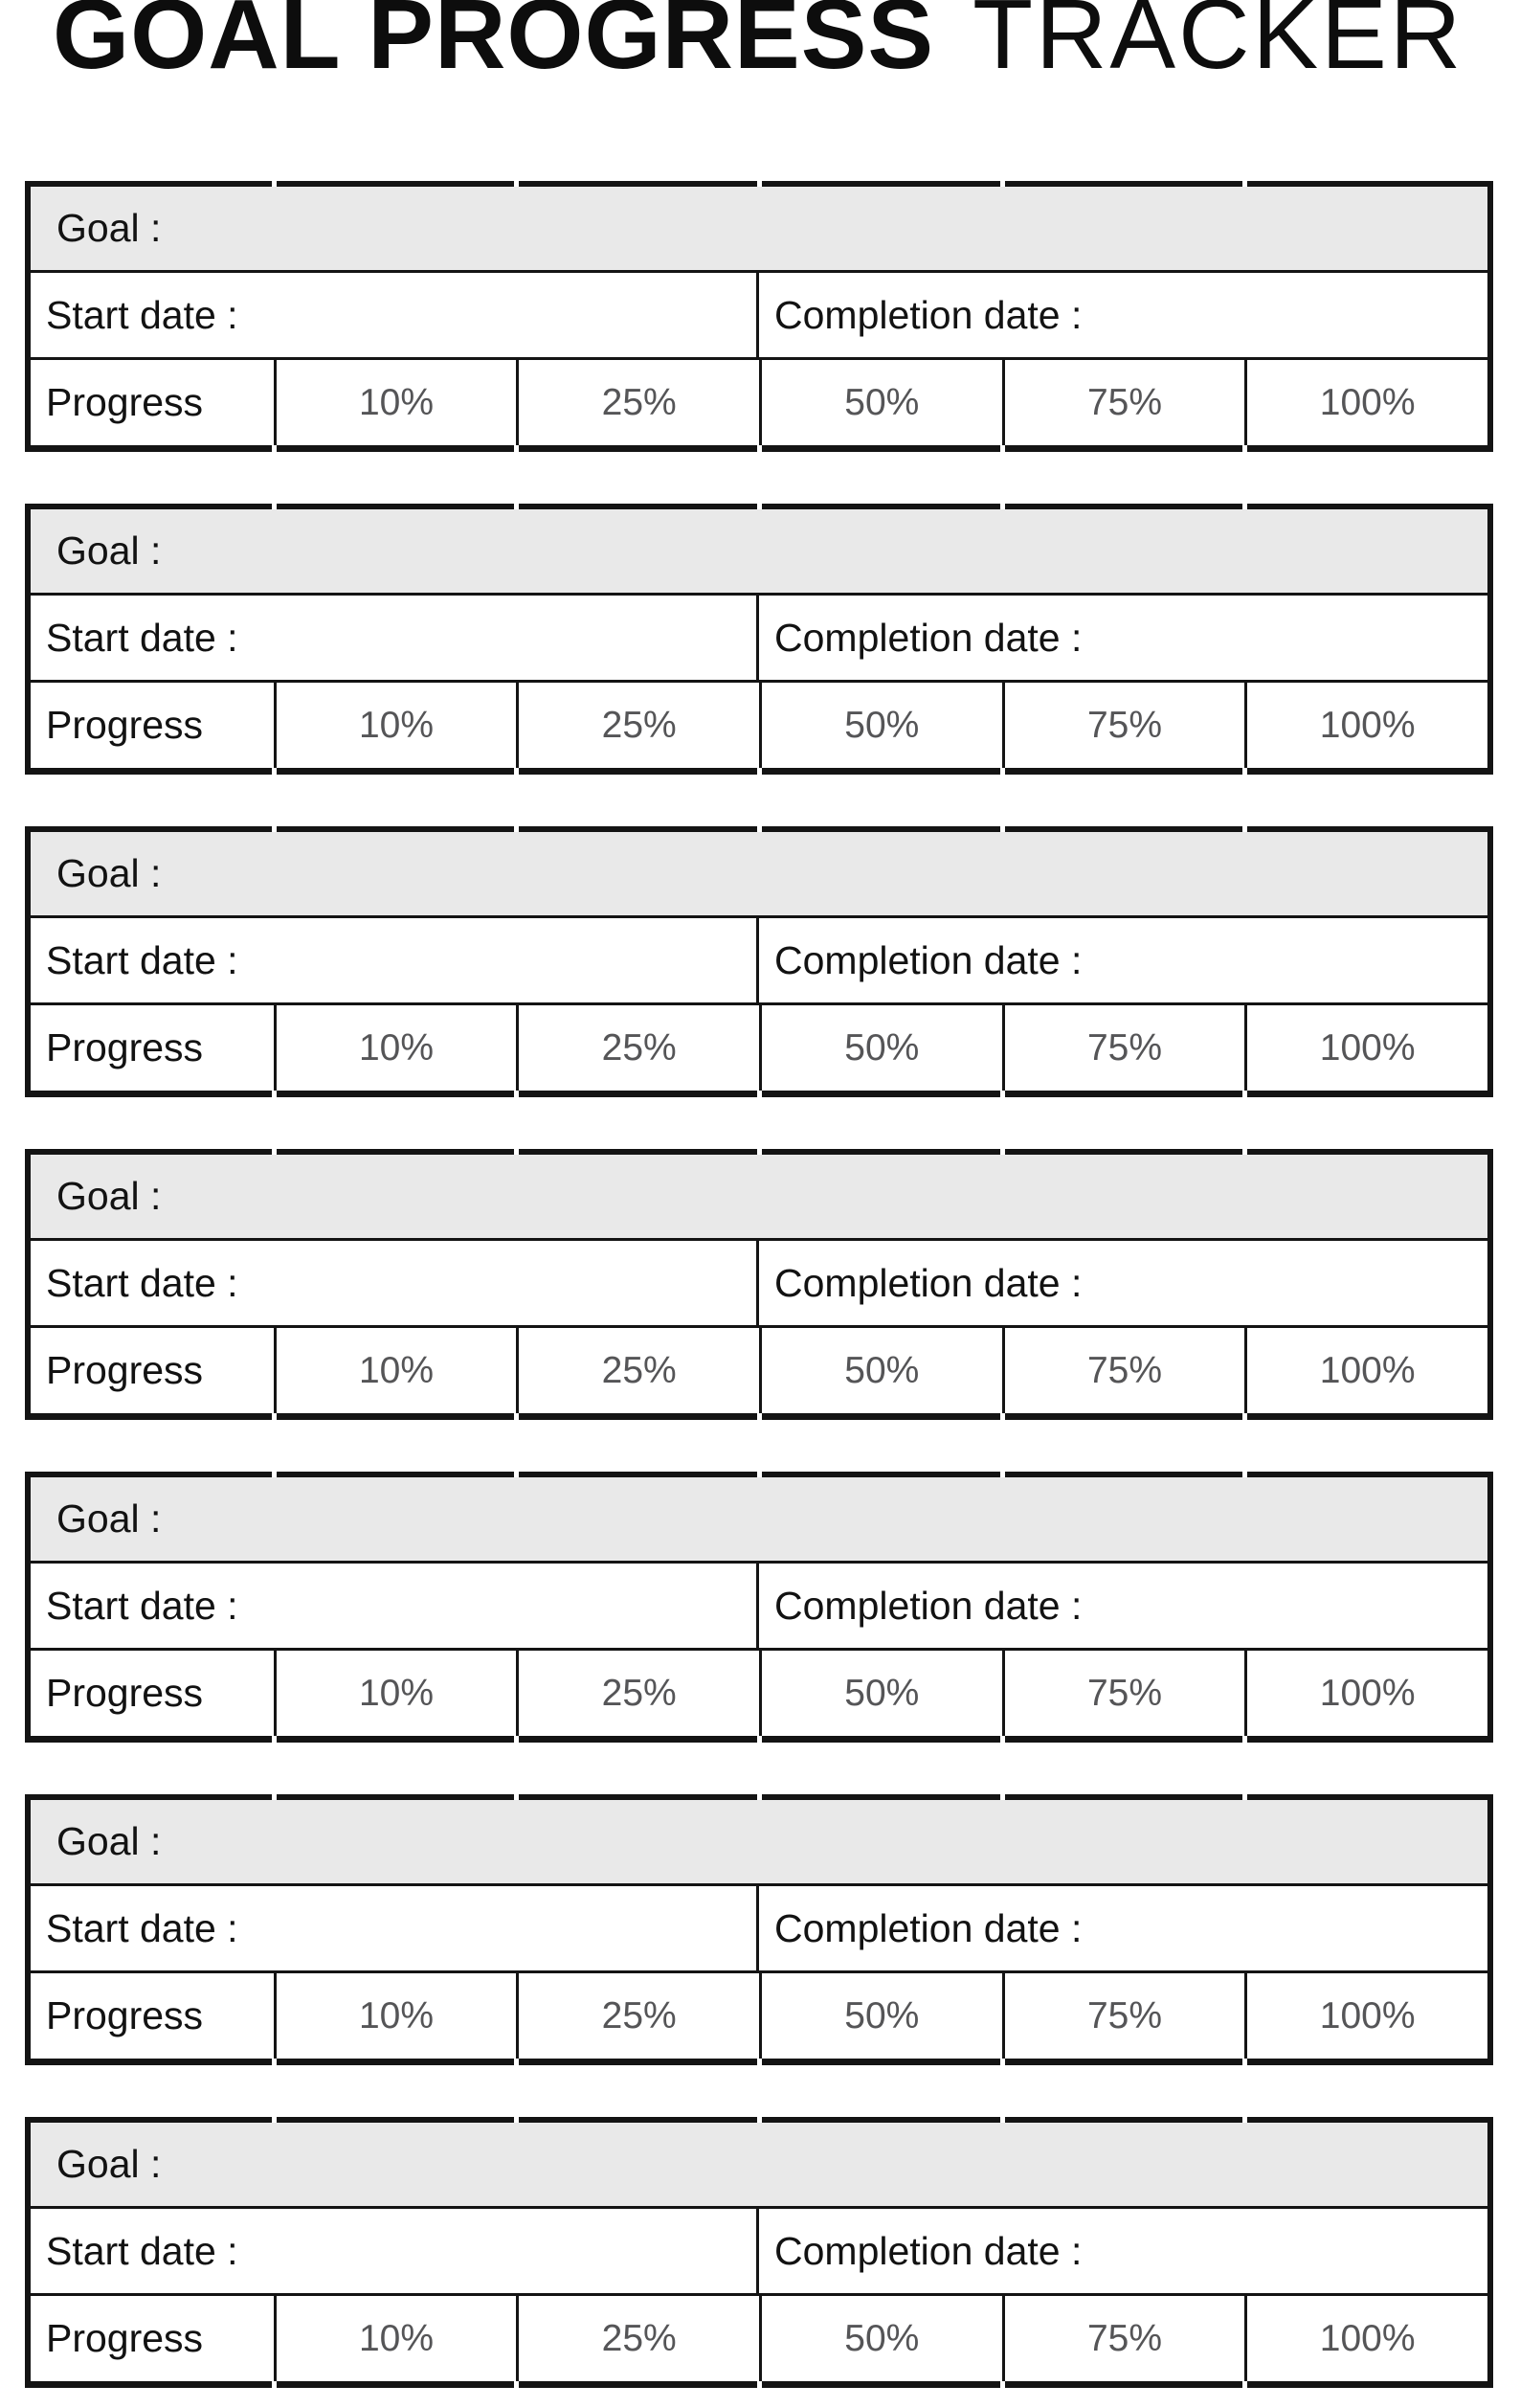 The width and height of the screenshot is (1520, 2408). What do you see at coordinates (109, 1519) in the screenshot?
I see `goal-label: Goal :` at bounding box center [109, 1519].